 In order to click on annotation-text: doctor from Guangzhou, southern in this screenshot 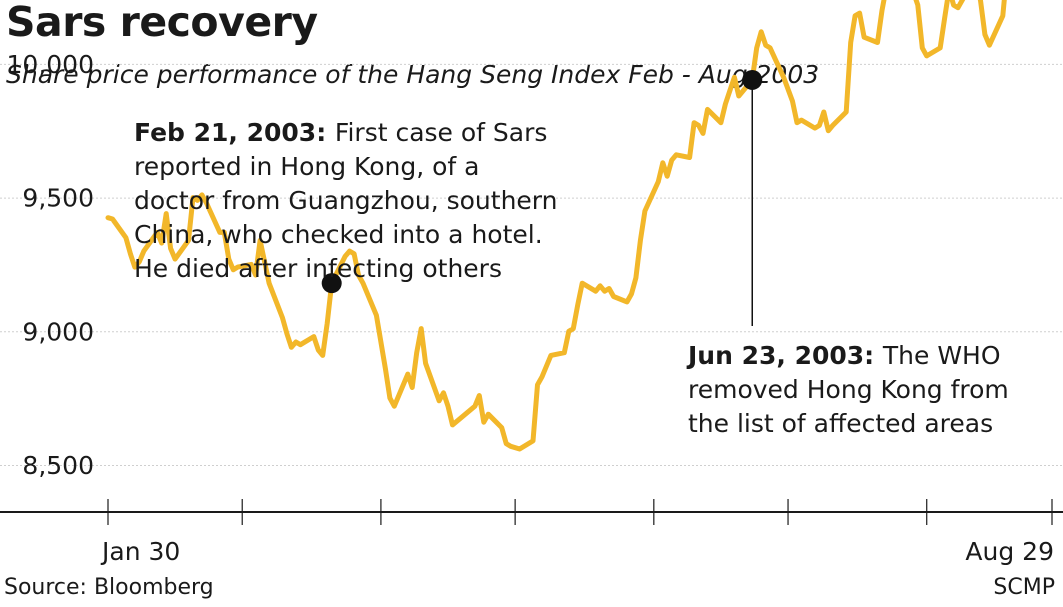, I will do `click(346, 200)`.